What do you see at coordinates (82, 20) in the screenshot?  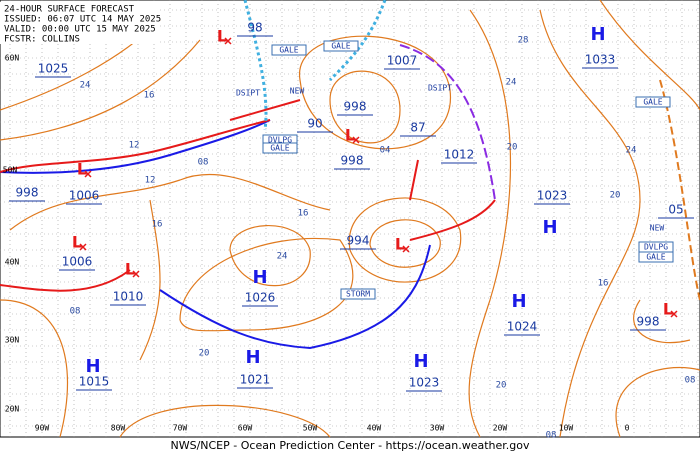 I see `header-line: ISSUED: 06:07 UTC 14 MAY 2025` at bounding box center [82, 20].